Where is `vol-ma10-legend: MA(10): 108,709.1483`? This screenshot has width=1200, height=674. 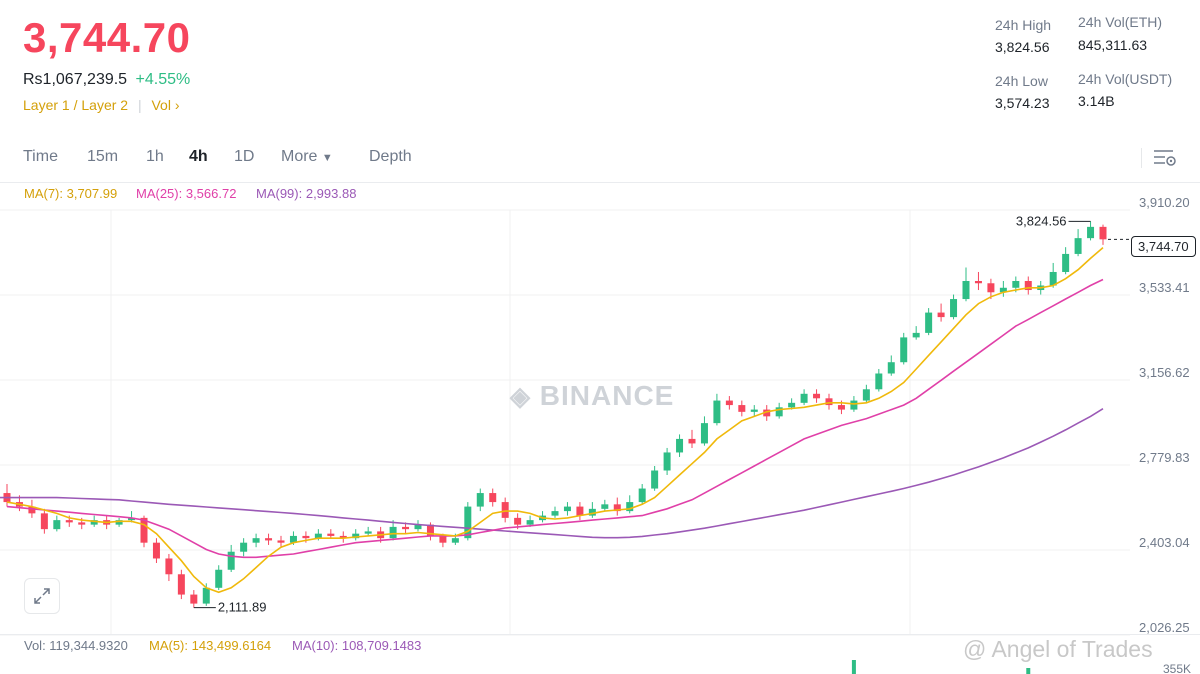 vol-ma10-legend: MA(10): 108,709.1483 is located at coordinates (357, 645).